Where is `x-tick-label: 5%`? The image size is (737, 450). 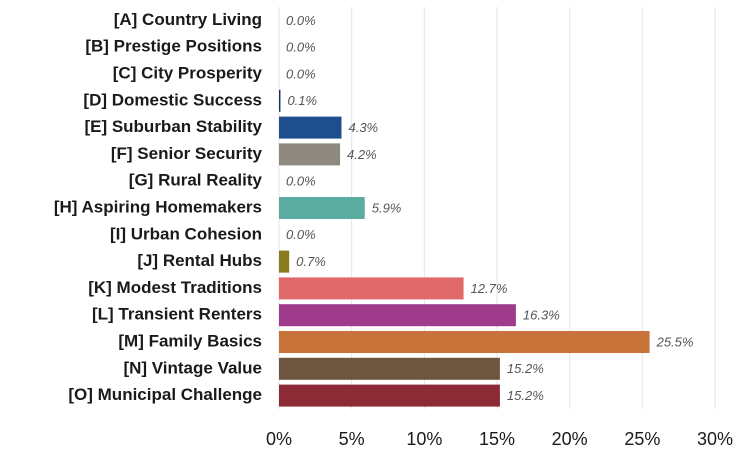
x-tick-label: 5% is located at coordinates (352, 439).